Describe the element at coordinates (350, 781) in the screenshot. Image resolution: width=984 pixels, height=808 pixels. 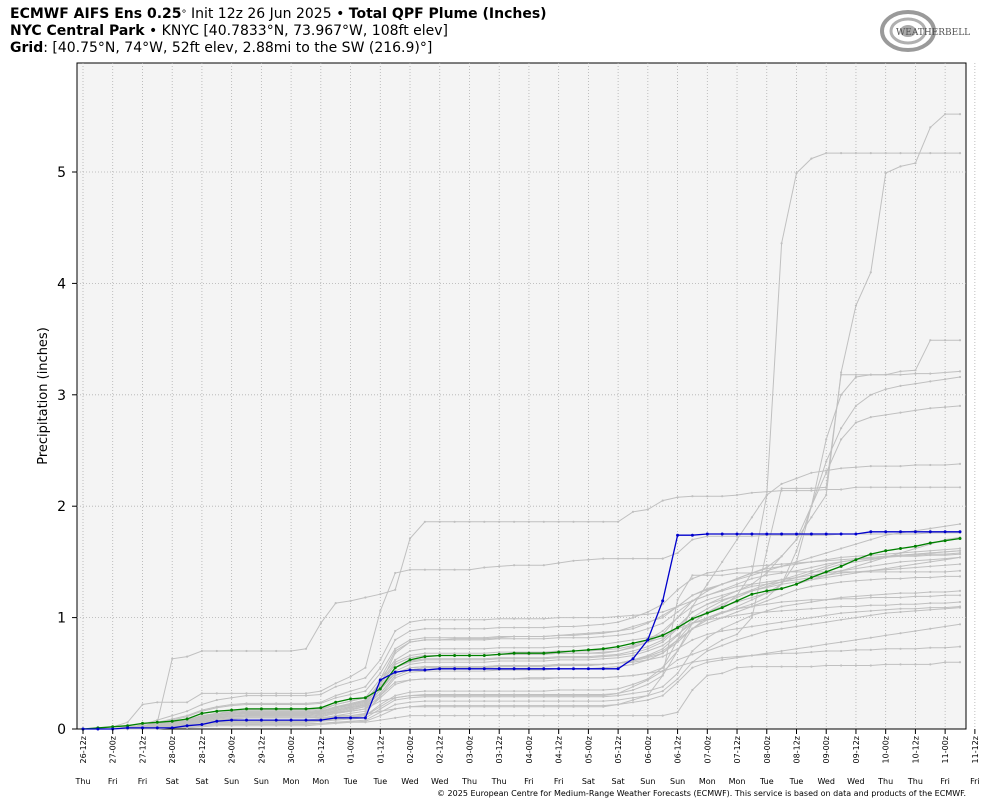
I see `x-day-label: Tue` at that location.